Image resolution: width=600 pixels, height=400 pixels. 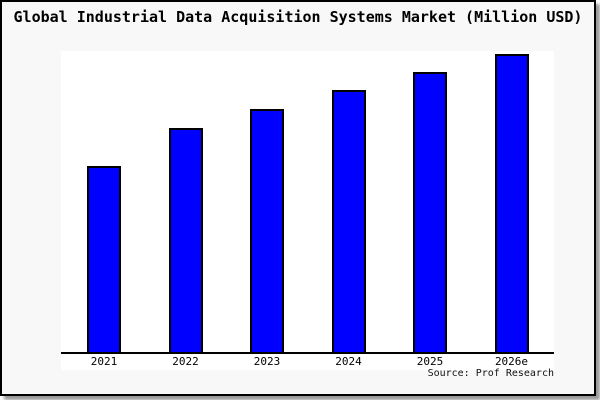 I want to click on bar-2024, so click(x=348, y=222).